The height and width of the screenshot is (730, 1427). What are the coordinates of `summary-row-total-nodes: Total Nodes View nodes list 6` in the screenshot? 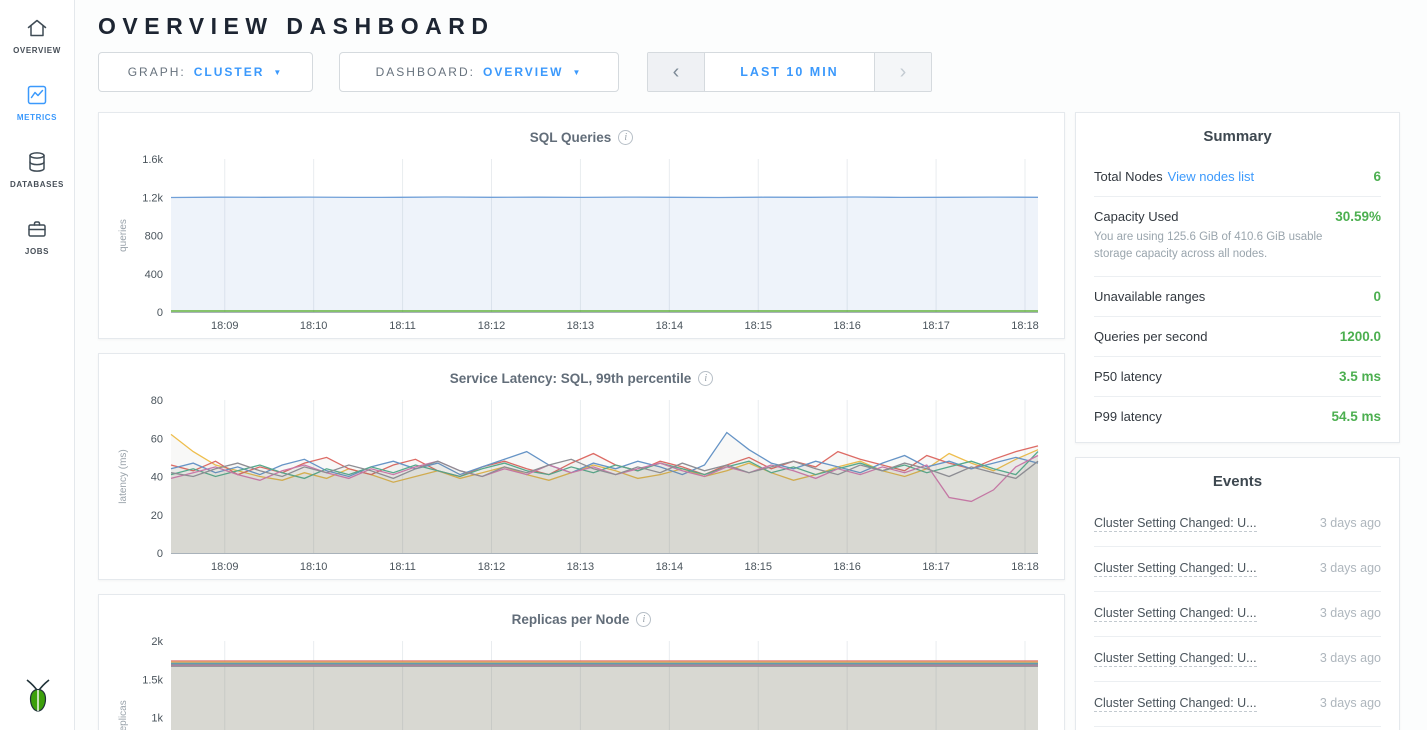 It's located at (1237, 177).